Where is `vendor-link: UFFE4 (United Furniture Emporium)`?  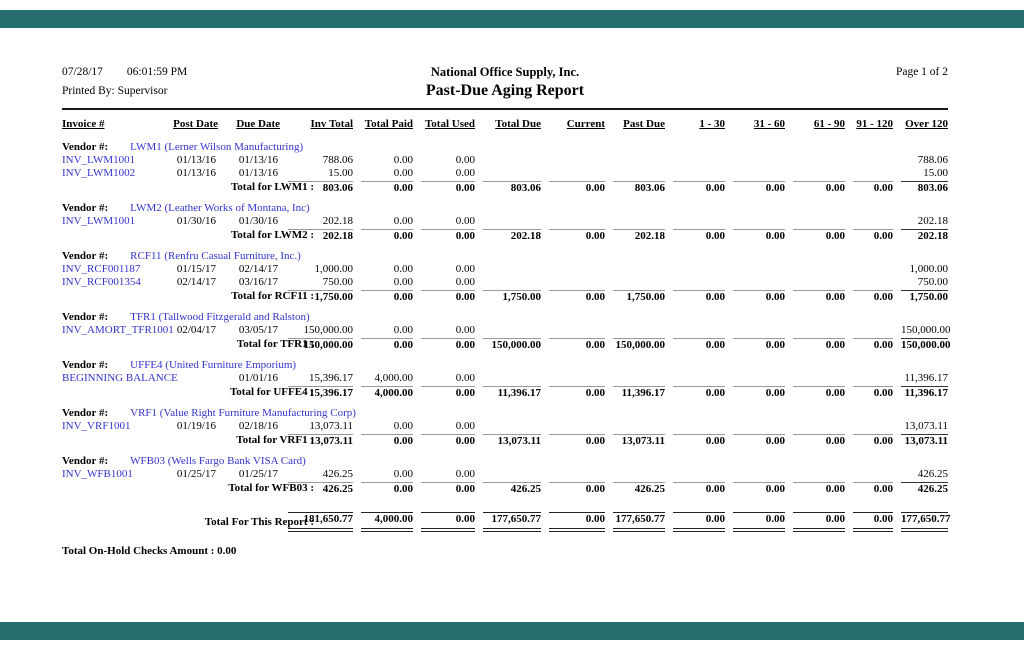 vendor-link: UFFE4 (United Furniture Emporium) is located at coordinates (213, 365).